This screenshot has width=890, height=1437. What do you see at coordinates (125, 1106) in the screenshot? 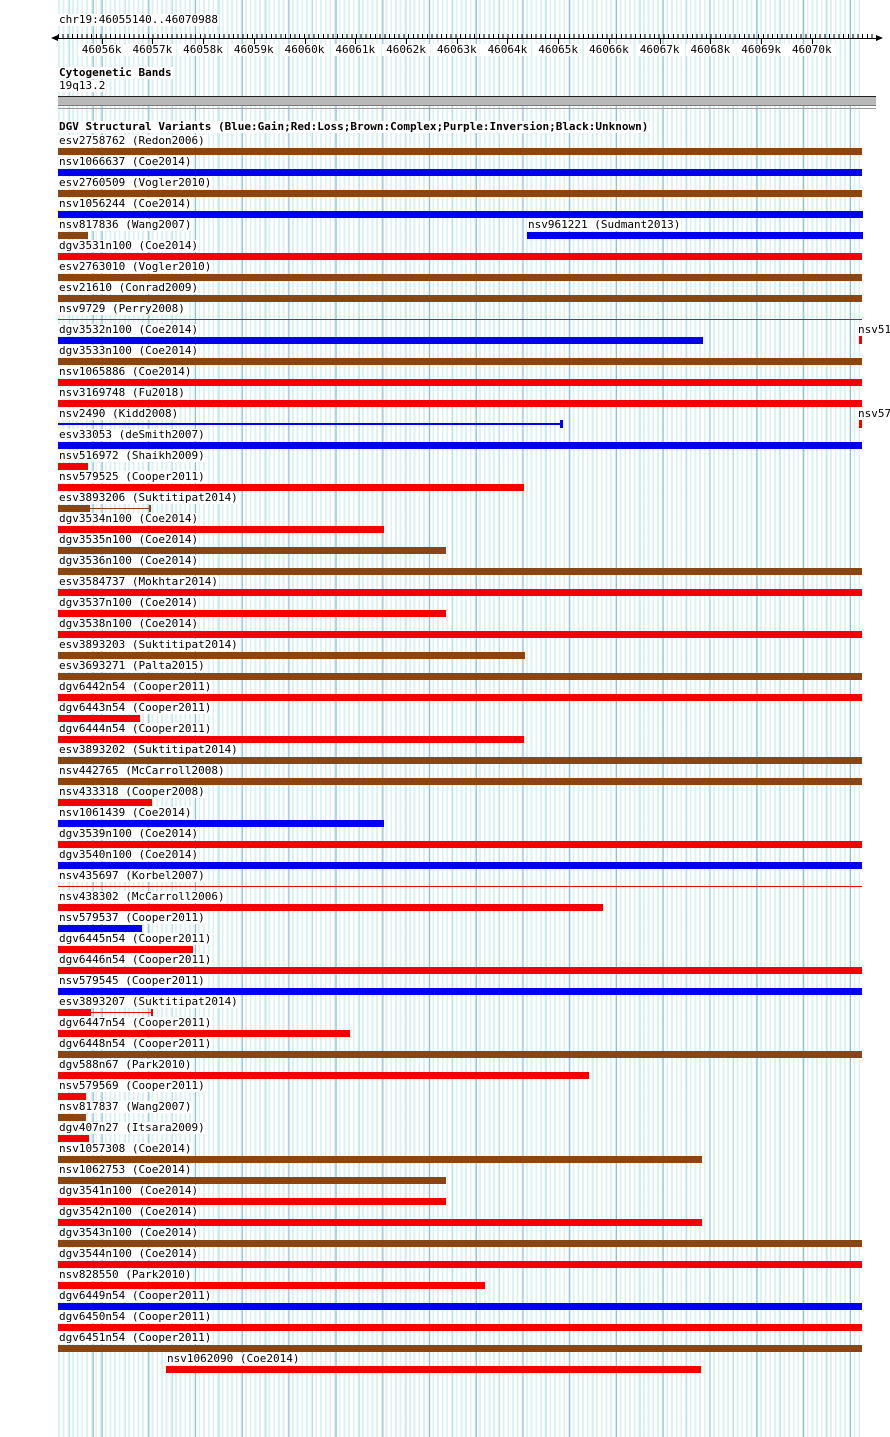
I see `variant-label: nsv817837 (Wang2007)` at bounding box center [125, 1106].